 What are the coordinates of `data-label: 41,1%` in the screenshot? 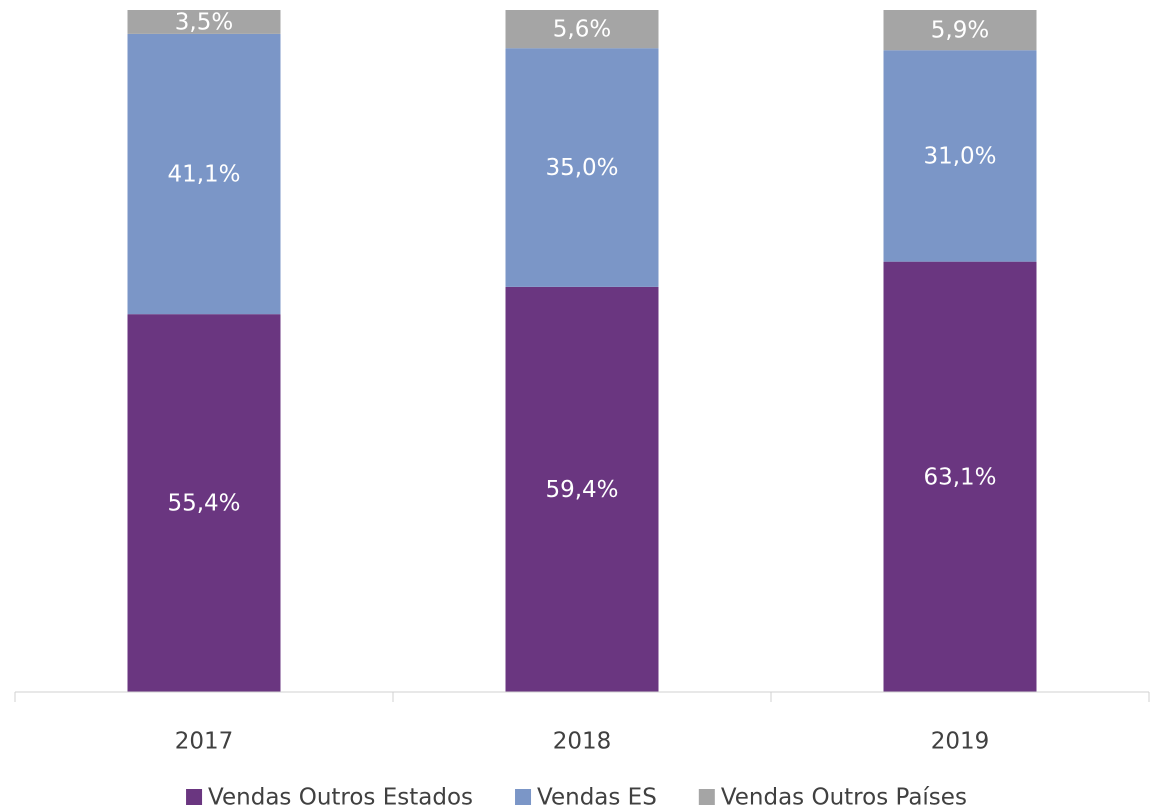 It's located at (203, 175).